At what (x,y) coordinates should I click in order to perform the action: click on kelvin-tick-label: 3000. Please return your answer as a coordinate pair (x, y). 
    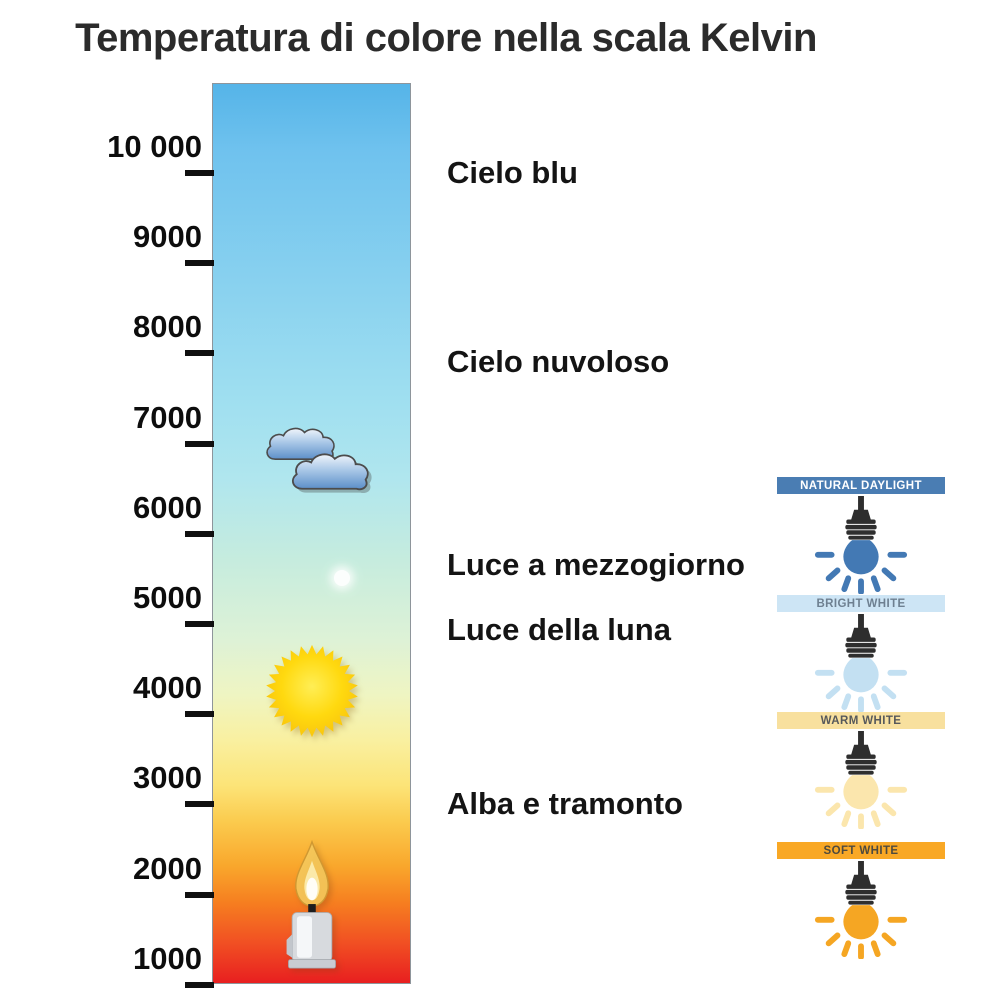
    Looking at the image, I should click on (167, 778).